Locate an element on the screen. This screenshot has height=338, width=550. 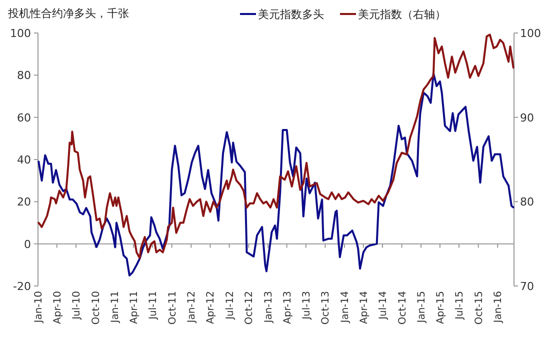
x-tick-label: Oct-10 is located at coordinates (96, 308).